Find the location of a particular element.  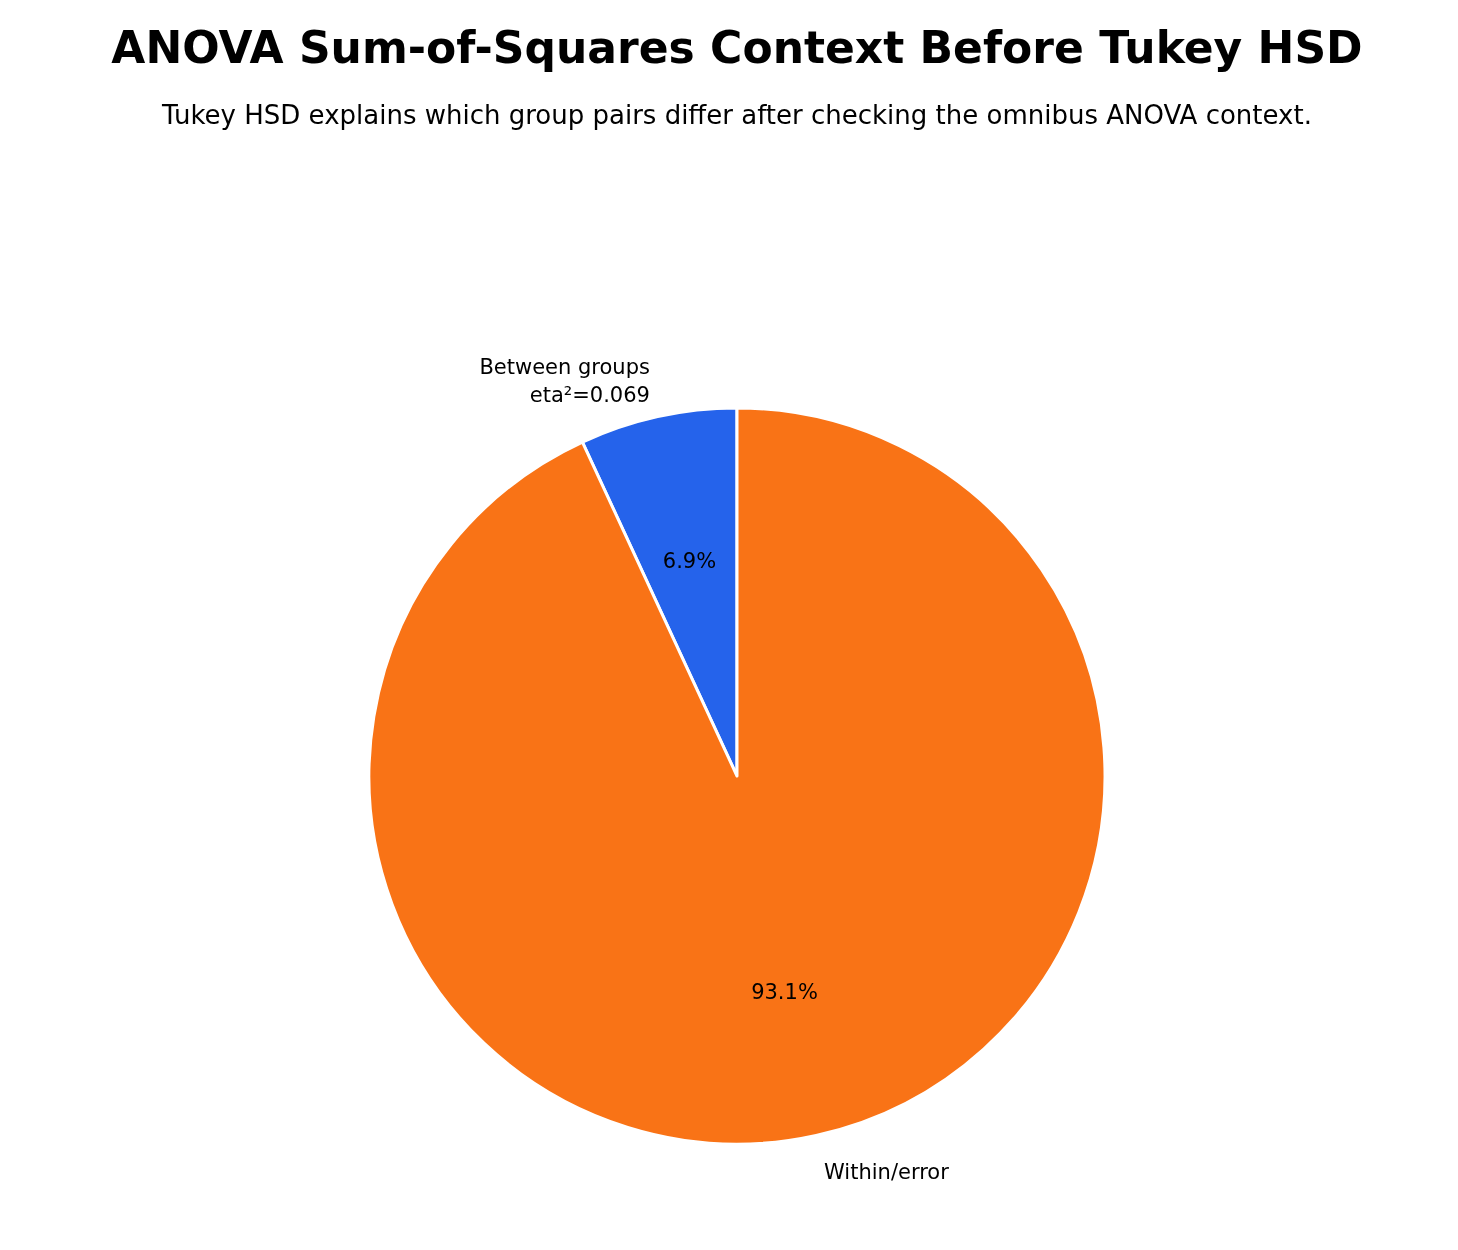

data-label: 93.1% is located at coordinates (784, 991).